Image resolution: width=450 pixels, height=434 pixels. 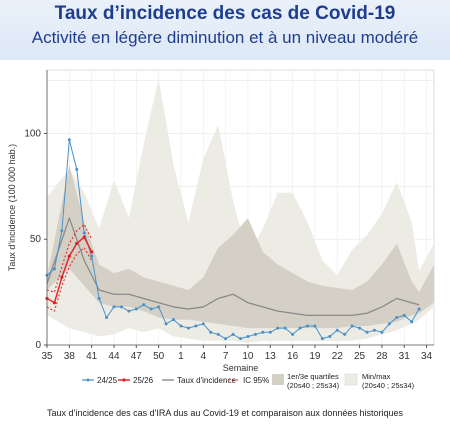 I want to click on y-tick-label: 0, so click(x=38, y=345).